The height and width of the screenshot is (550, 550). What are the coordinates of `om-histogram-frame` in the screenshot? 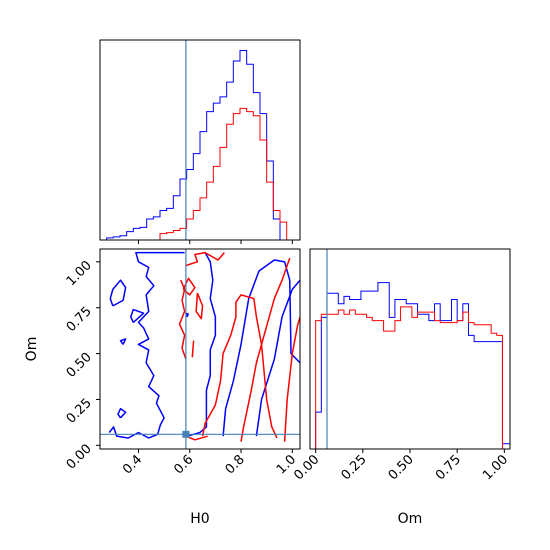 It's located at (410, 349).